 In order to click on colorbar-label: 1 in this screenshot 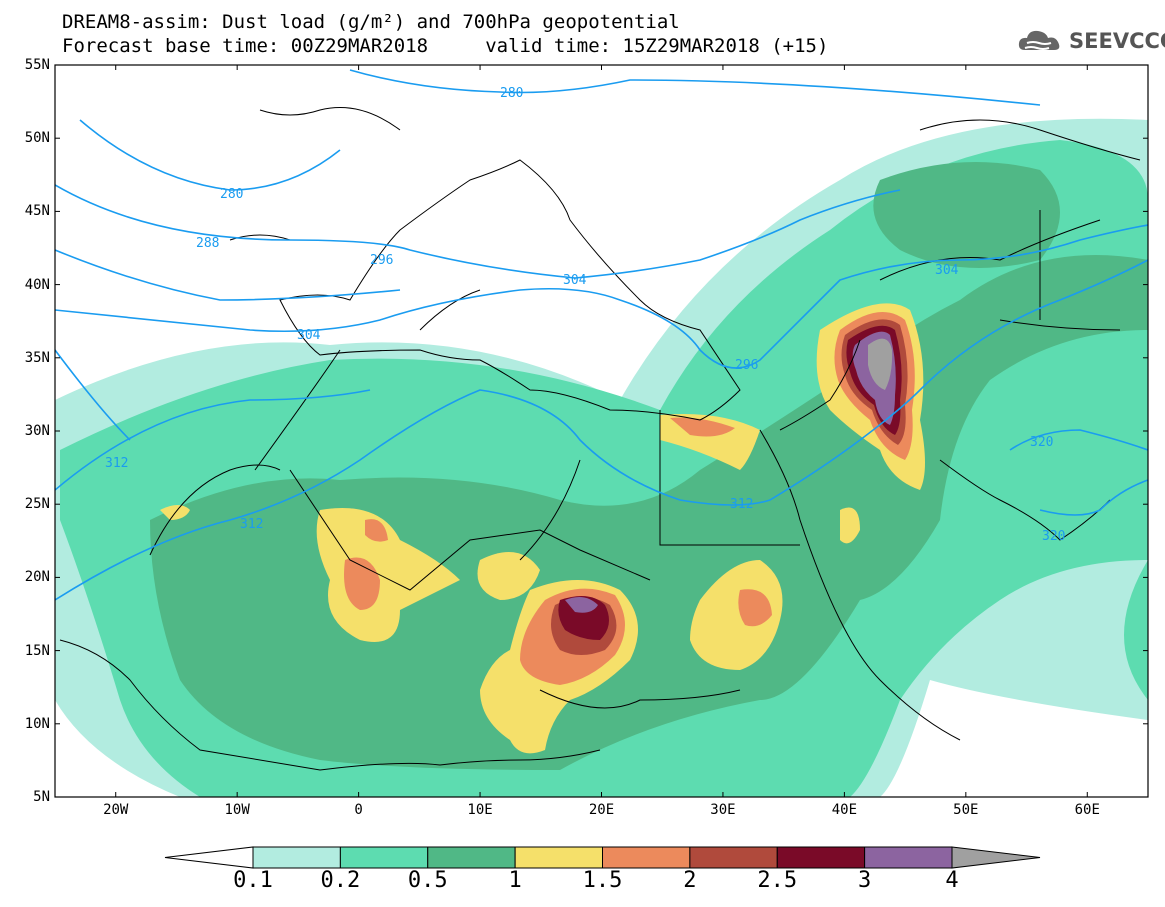, I will do `click(515, 880)`.